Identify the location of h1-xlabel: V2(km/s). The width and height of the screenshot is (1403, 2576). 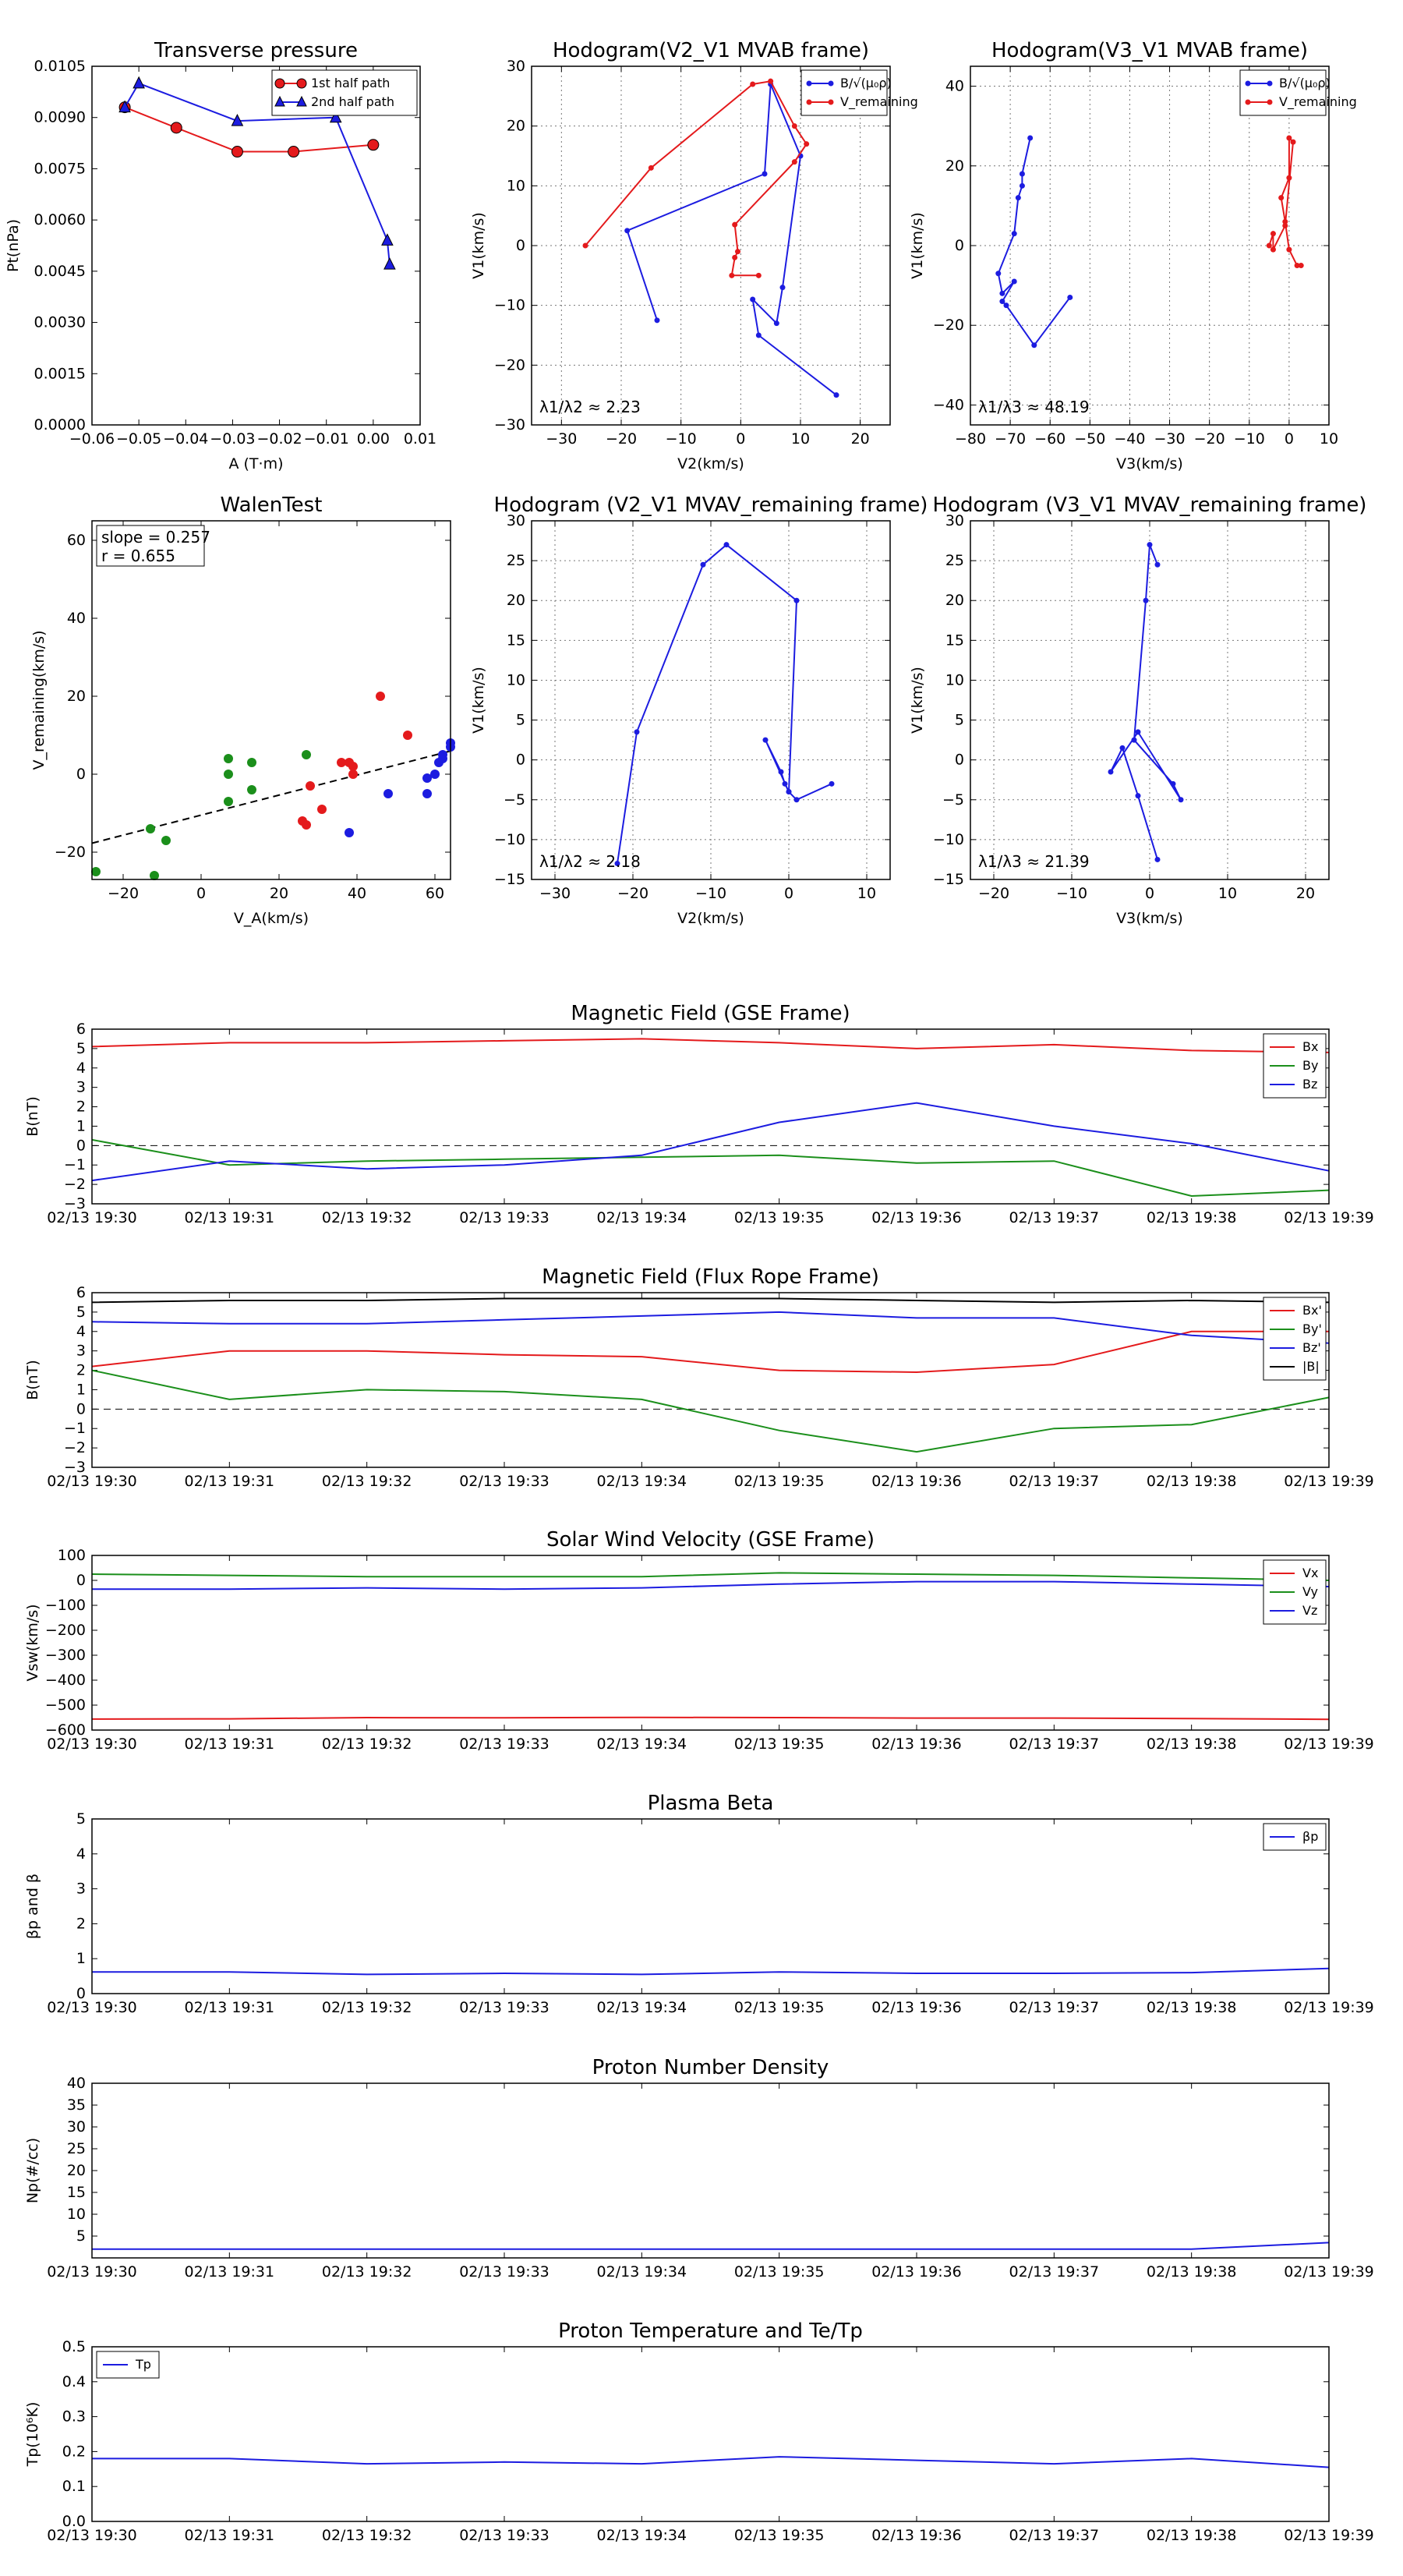
(710, 464).